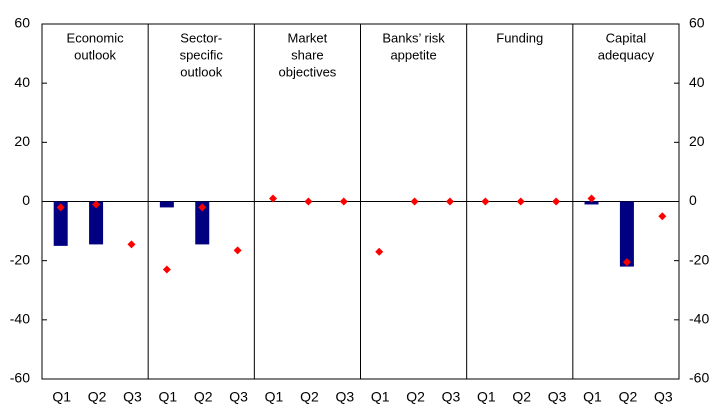  What do you see at coordinates (20, 378) in the screenshot?
I see `y-tick-label: -60` at bounding box center [20, 378].